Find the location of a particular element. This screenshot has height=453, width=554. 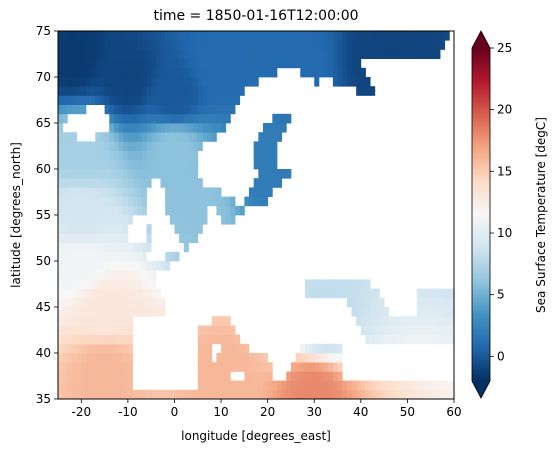

y-tick-label: 75 is located at coordinates (43, 31).